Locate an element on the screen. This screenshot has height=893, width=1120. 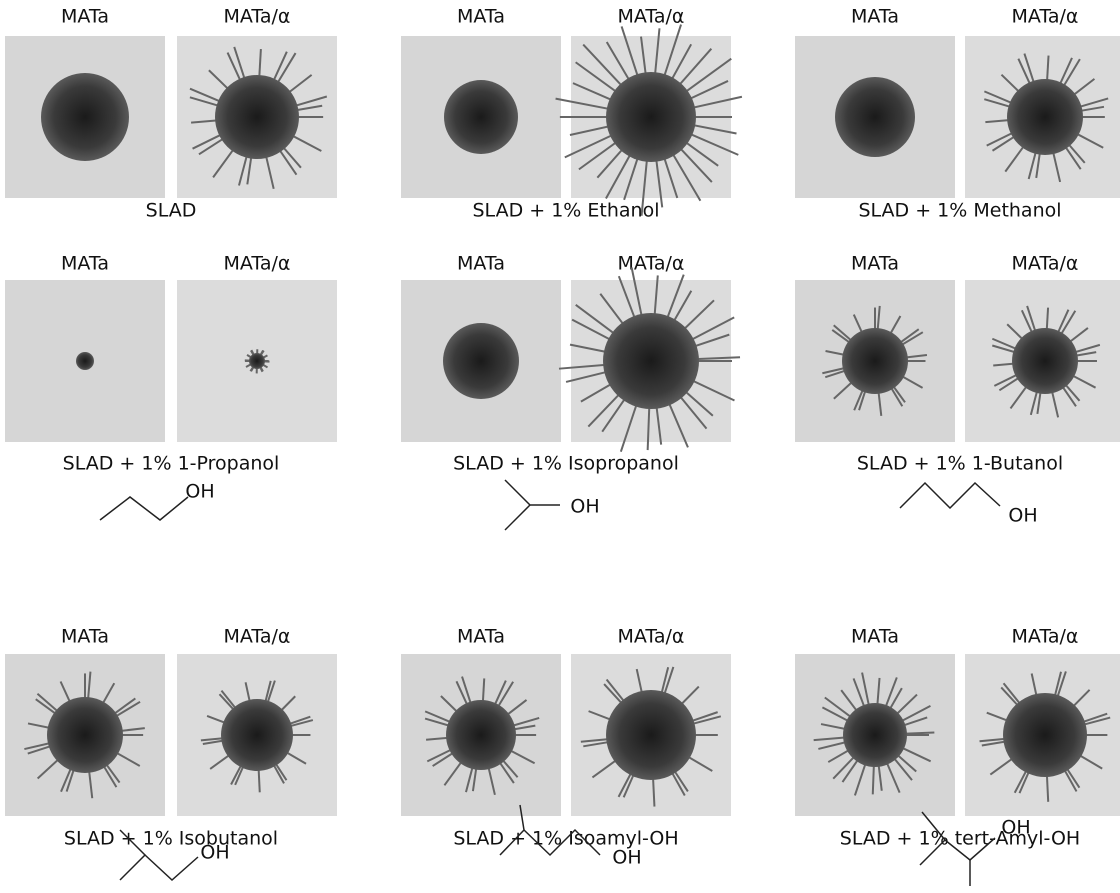
condition-caption: SLAD + 1% 1-Propanol is located at coordinates (171, 464).